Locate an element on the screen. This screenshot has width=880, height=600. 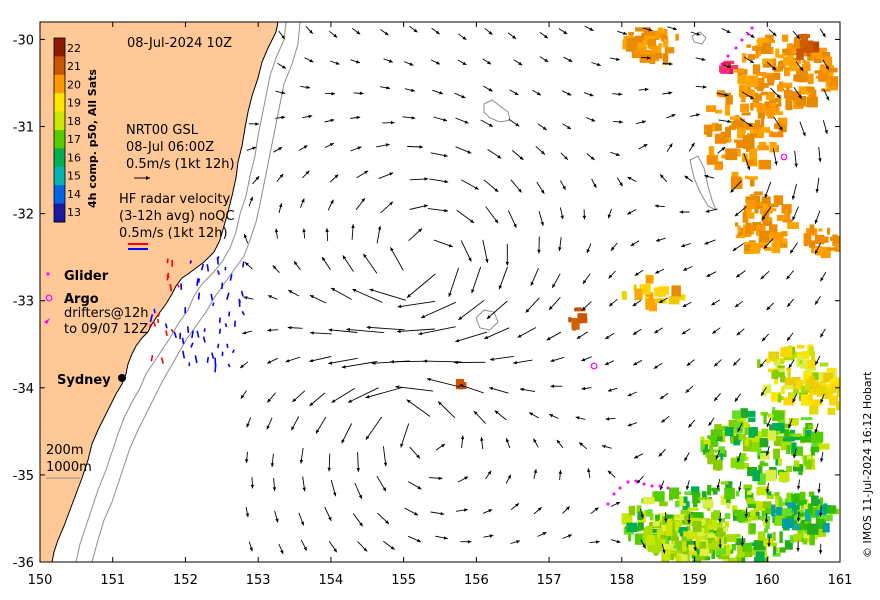
x-tick-label: 154 is located at coordinates (330, 580).